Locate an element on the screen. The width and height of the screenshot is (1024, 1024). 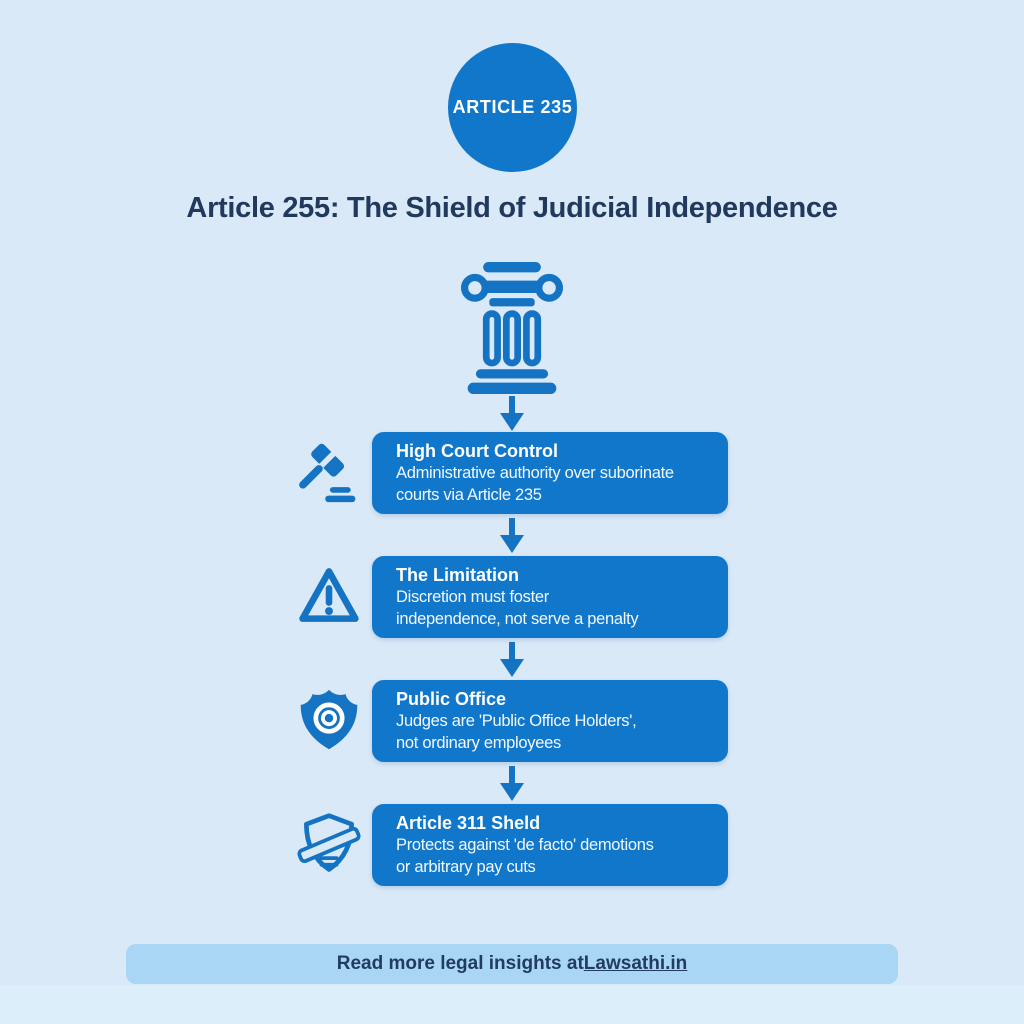
article-badge-label: ARTICLE 235 is located at coordinates (512, 107).